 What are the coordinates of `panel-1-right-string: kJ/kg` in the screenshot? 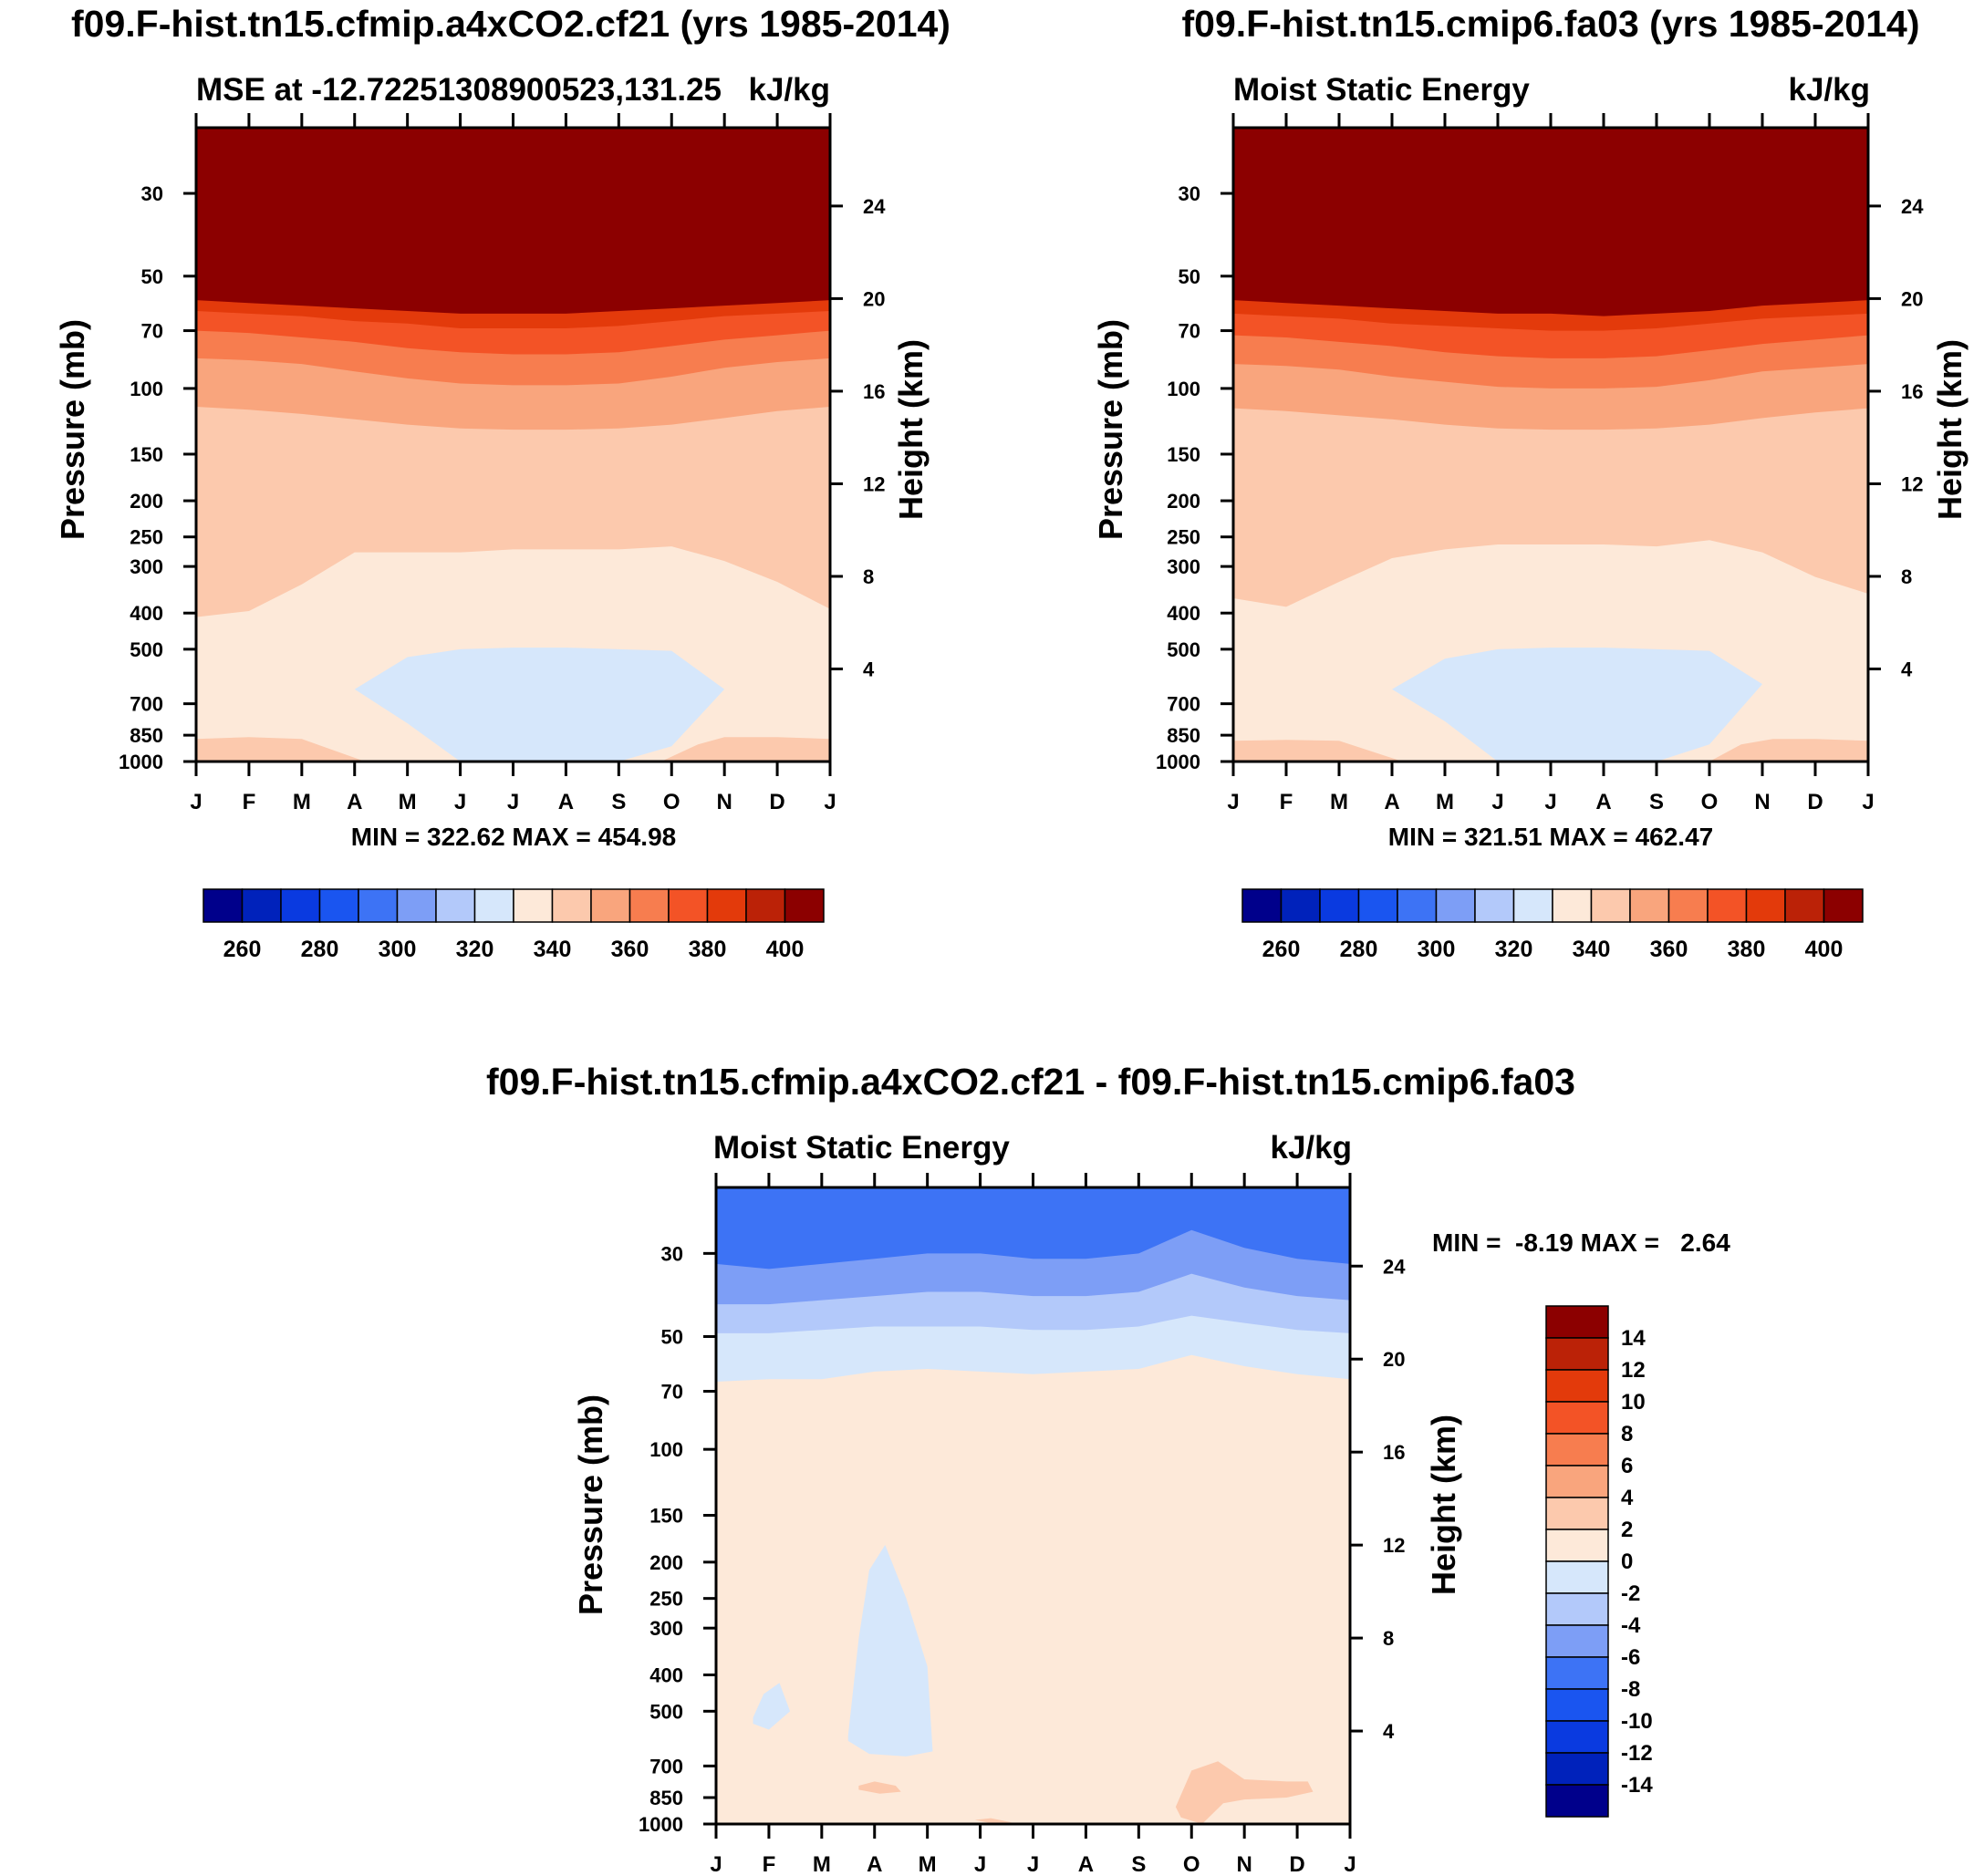 It's located at (790, 90).